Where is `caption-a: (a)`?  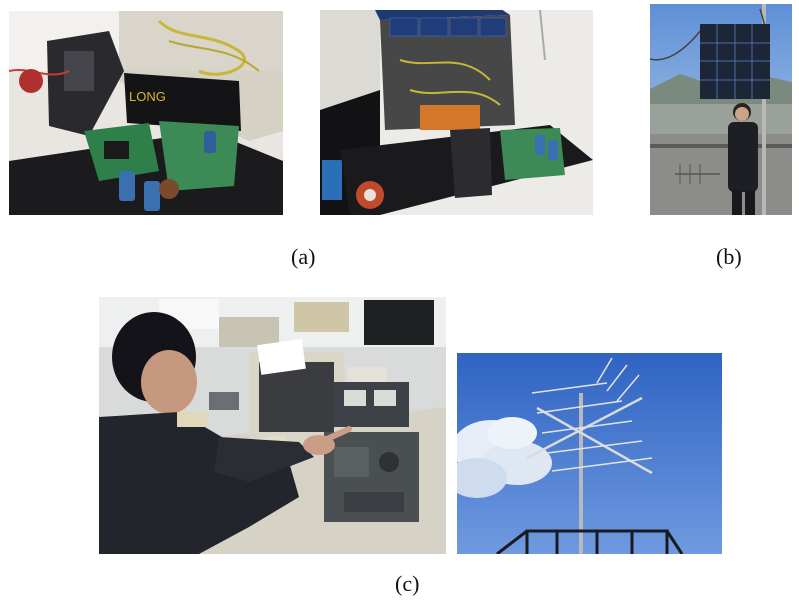 caption-a: (a) is located at coordinates (303, 256).